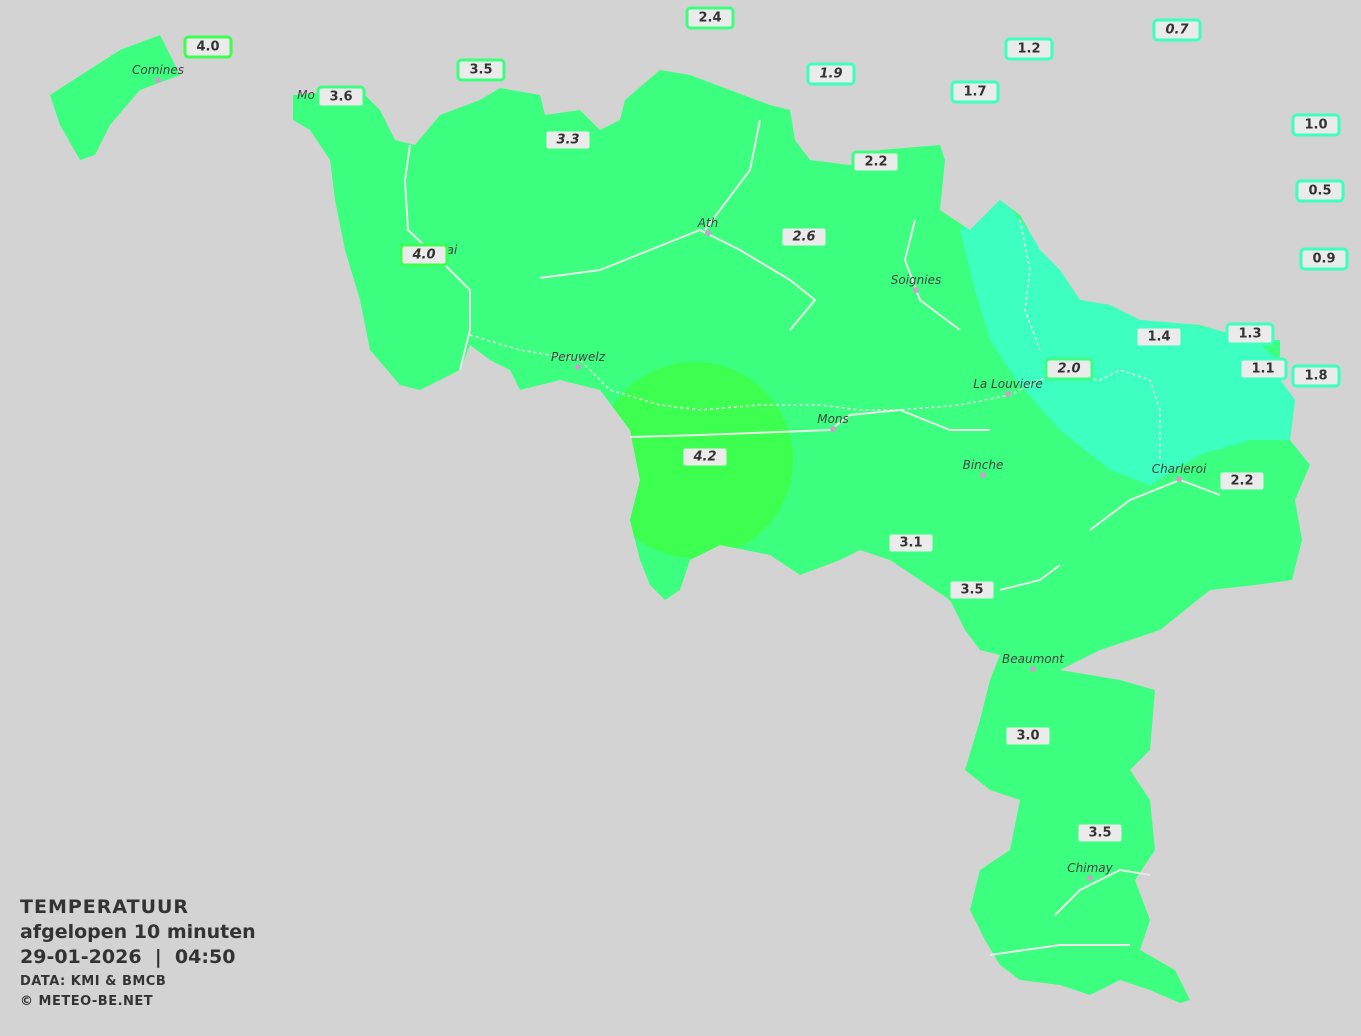  Describe the element at coordinates (1320, 191) in the screenshot. I see `station-temp-label: 0.5` at that location.